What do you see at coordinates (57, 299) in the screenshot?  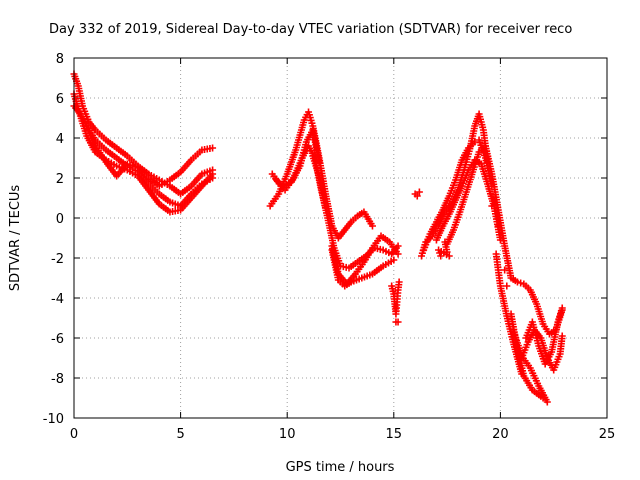 I see `y-tick-label: -4` at bounding box center [57, 299].